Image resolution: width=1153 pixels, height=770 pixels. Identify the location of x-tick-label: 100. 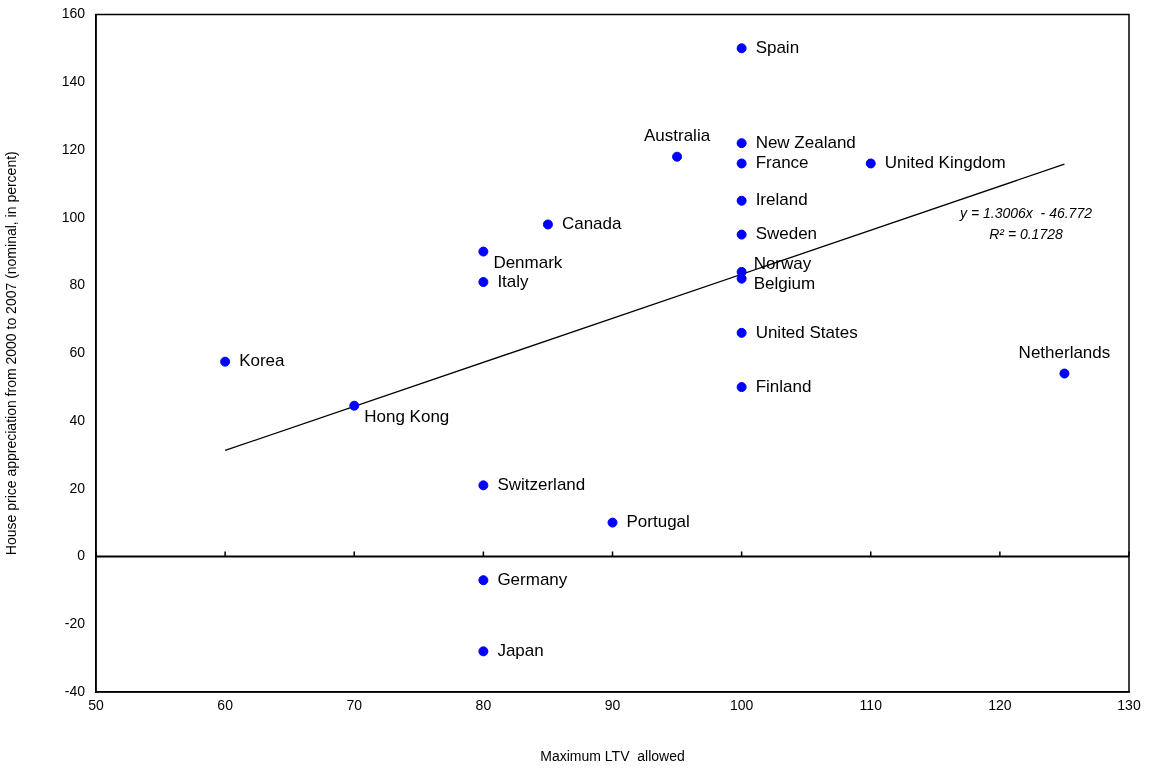
(741, 705).